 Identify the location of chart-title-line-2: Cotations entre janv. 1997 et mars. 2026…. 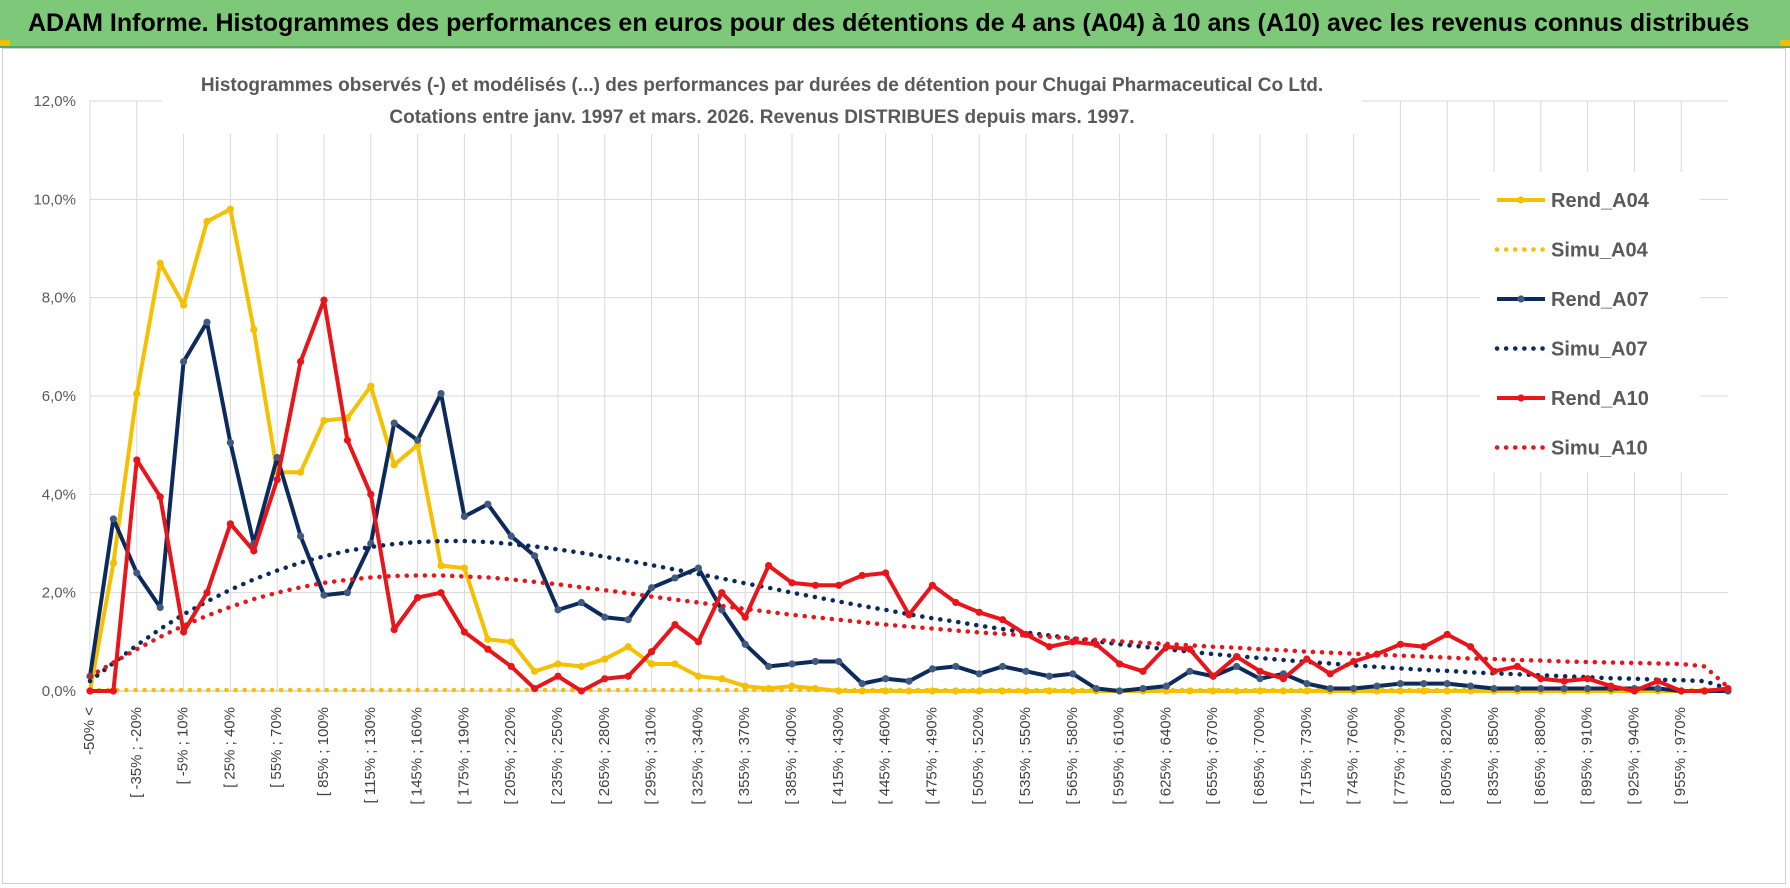
(761, 117).